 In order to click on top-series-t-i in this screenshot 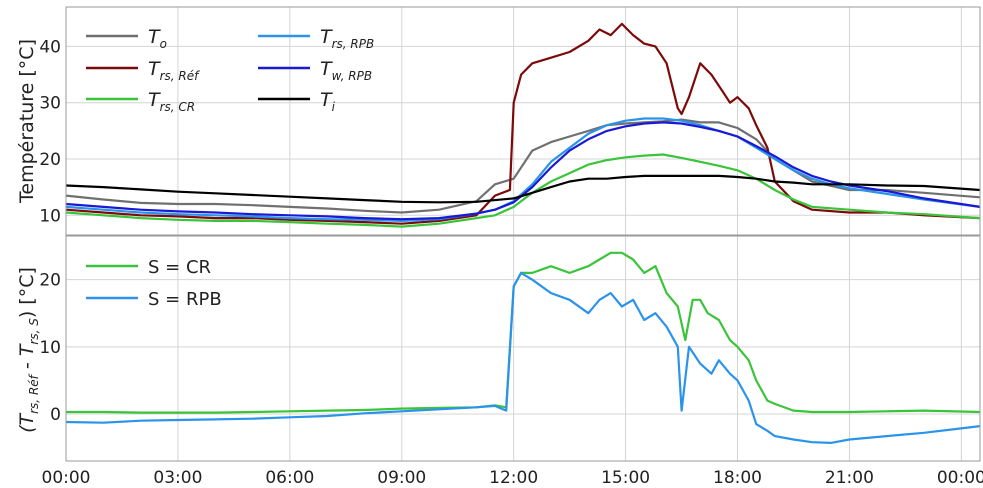, I will do `click(523, 189)`.